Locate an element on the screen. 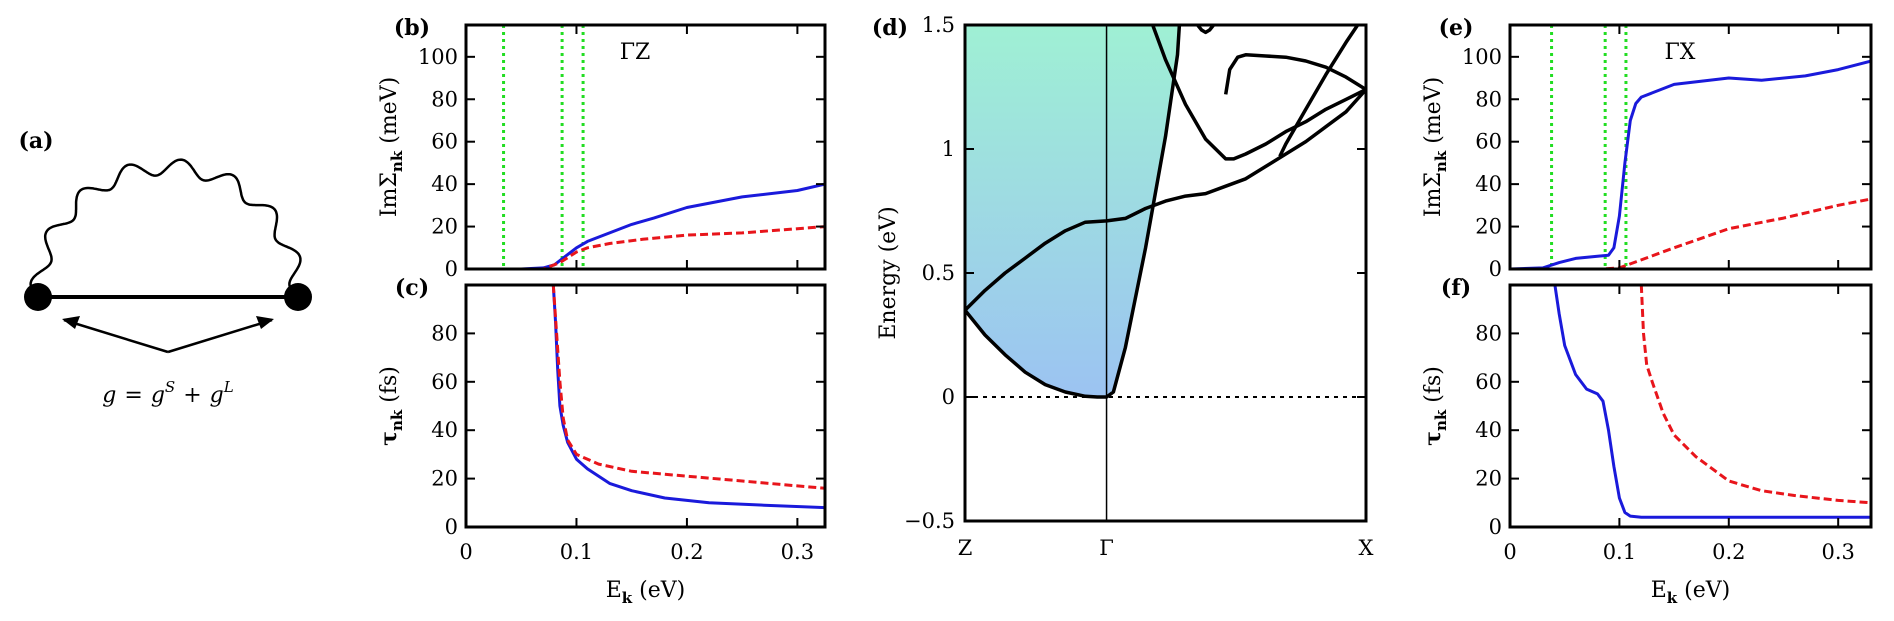  y-axis-label: τnk (fs) is located at coordinates (391, 406).